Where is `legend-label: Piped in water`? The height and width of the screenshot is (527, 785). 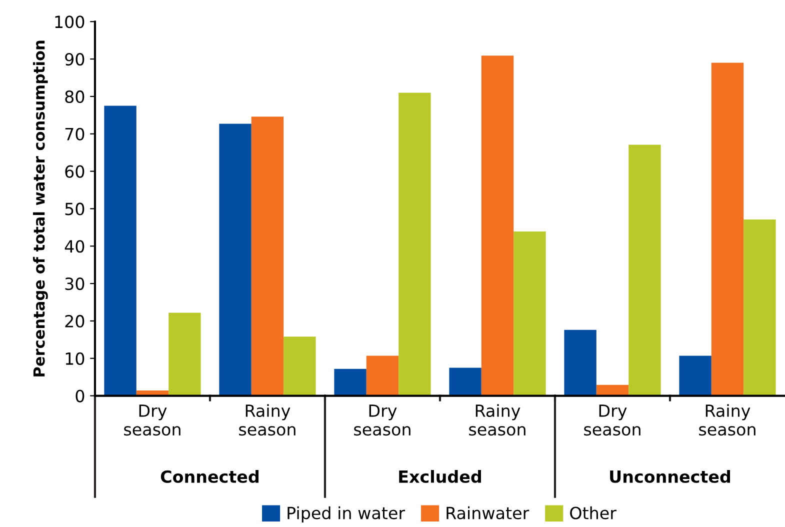
legend-label: Piped in water is located at coordinates (347, 514).